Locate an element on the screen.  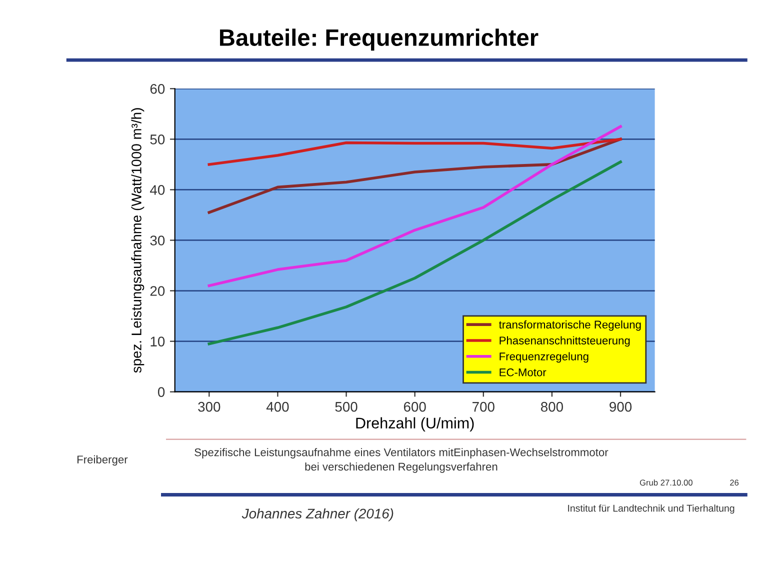
x-tick-label: 700 is located at coordinates (483, 407).